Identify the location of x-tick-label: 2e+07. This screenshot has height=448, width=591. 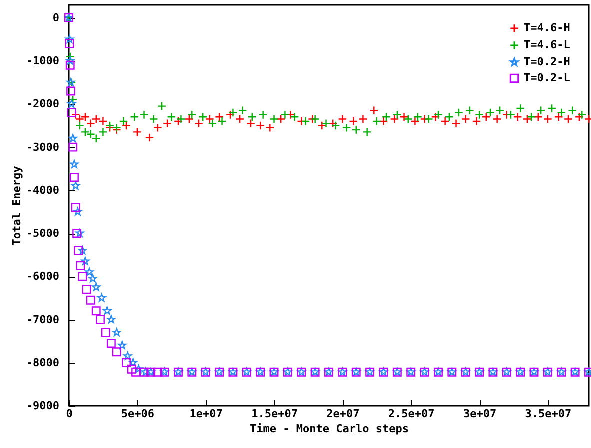
(343, 414).